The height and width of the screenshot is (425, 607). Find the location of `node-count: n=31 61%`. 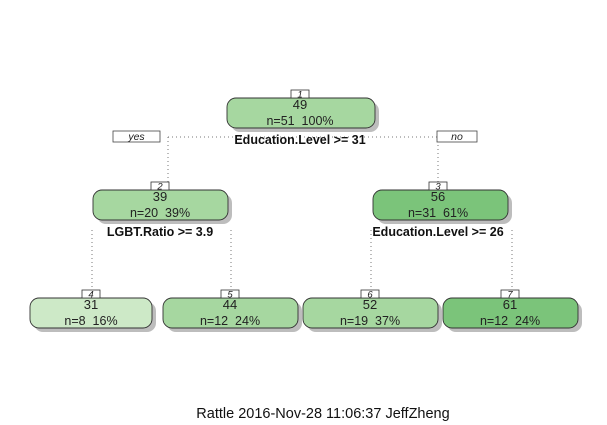

node-count: n=31 61% is located at coordinates (438, 213).